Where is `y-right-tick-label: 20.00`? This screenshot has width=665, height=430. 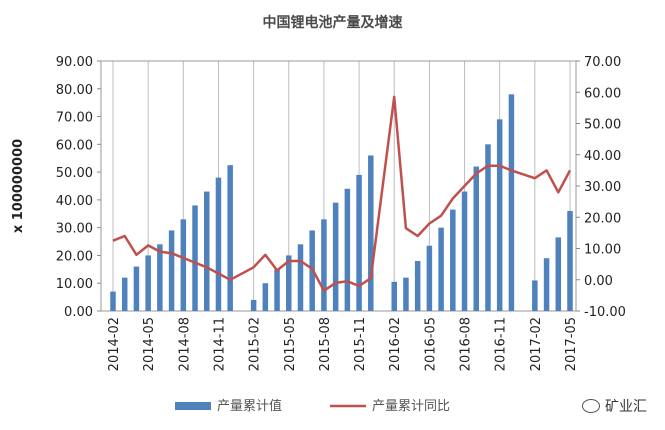
y-right-tick-label: 20.00 is located at coordinates (602, 218).